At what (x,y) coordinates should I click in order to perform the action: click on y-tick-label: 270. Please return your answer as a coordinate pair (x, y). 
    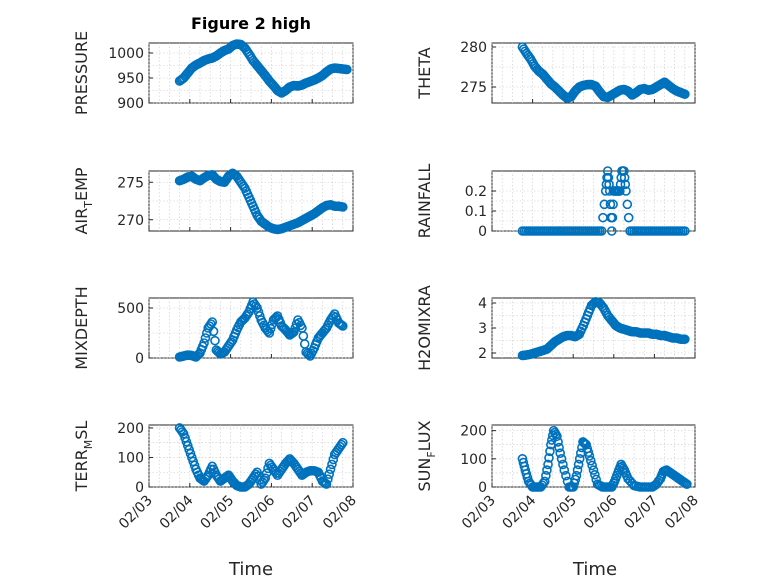
    Looking at the image, I should click on (130, 221).